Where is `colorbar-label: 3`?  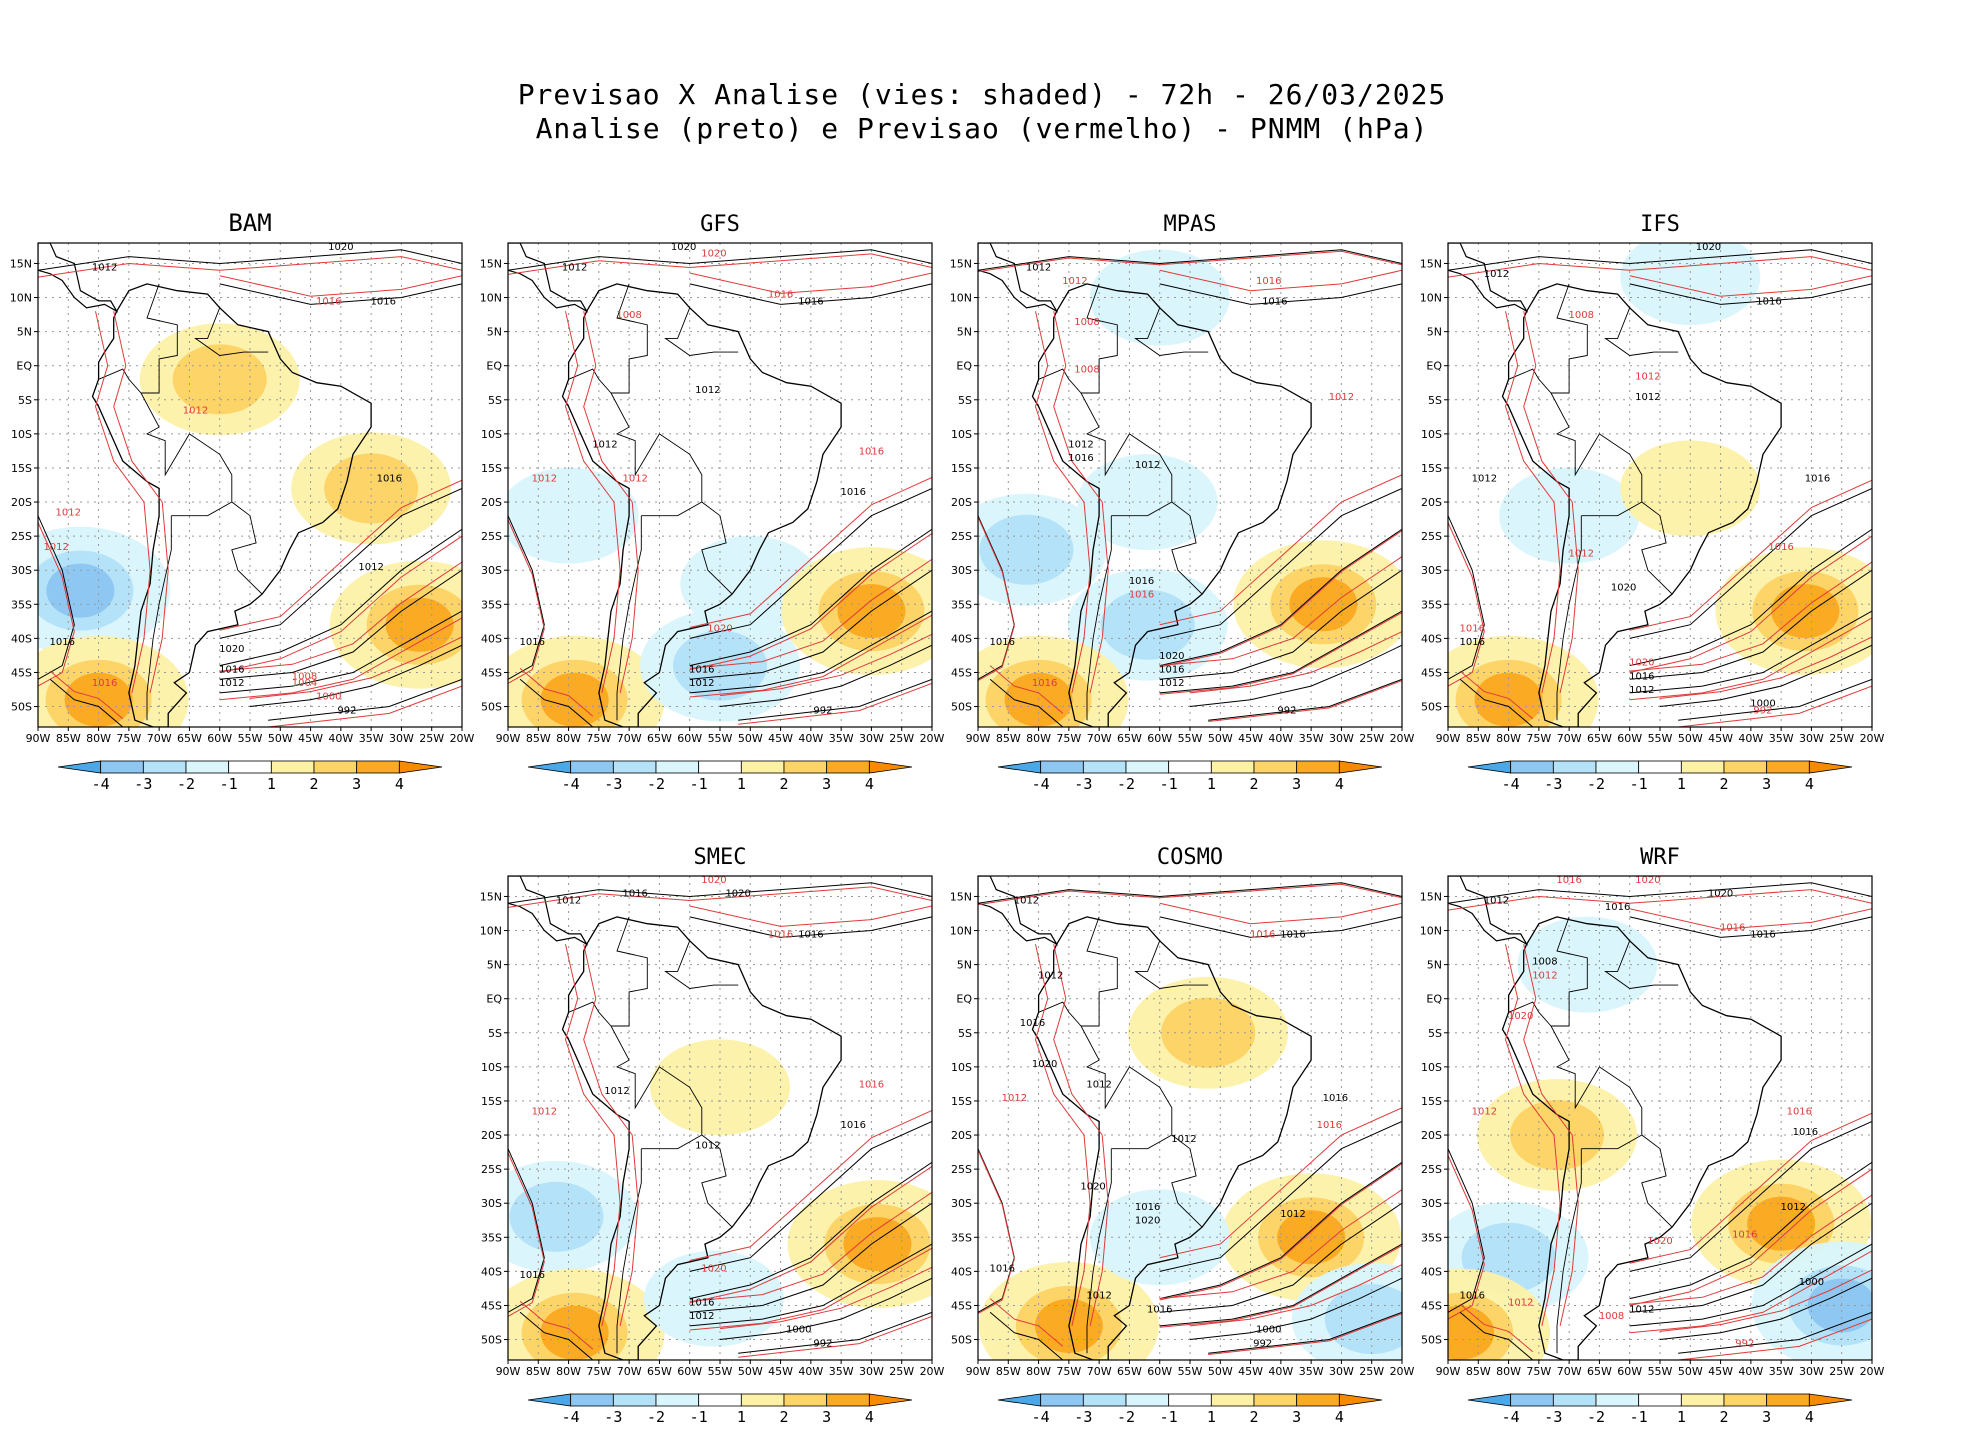 colorbar-label: 3 is located at coordinates (1296, 784).